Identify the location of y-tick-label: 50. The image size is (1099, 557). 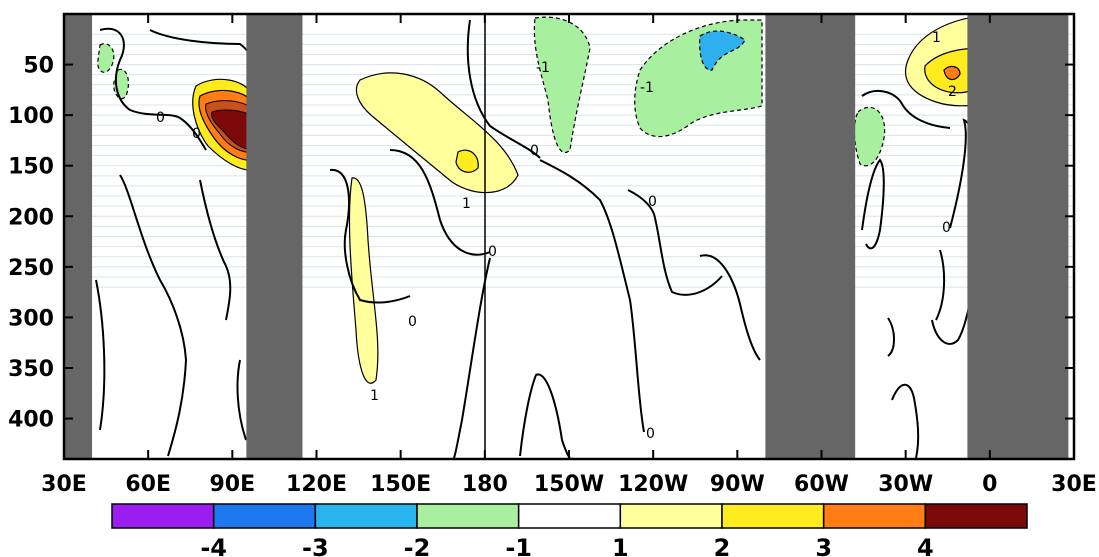
(38, 66).